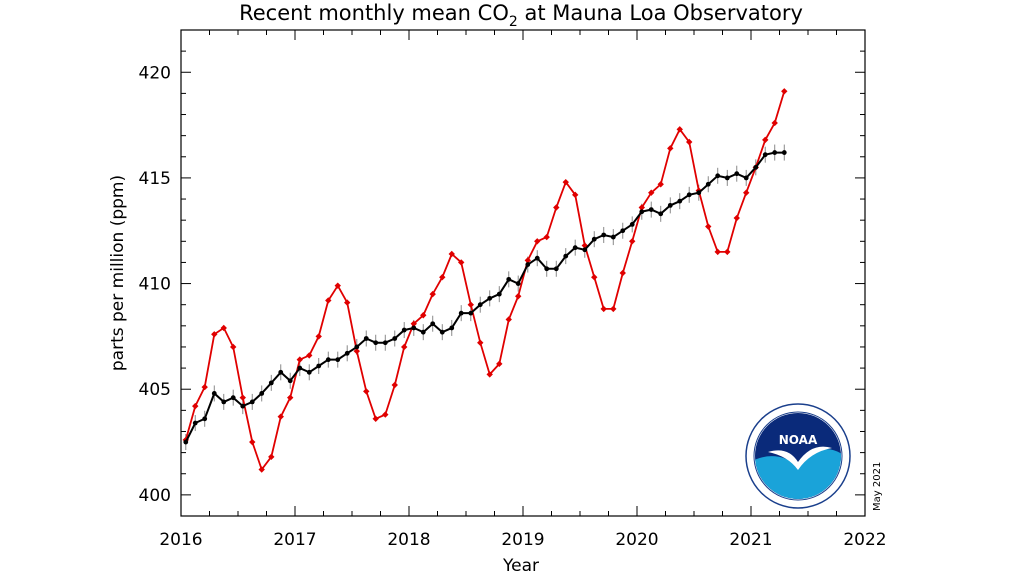 This screenshot has width=1024, height=576. What do you see at coordinates (180, 540) in the screenshot?
I see `x-tick-label: 2016` at bounding box center [180, 540].